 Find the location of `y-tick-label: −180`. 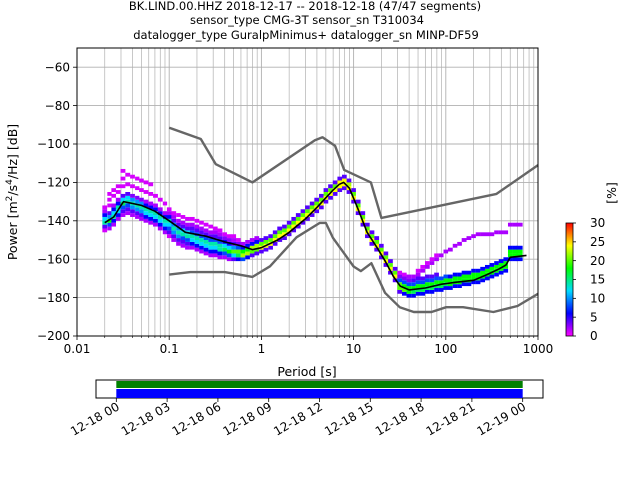

y-tick-label: −180 is located at coordinates (53, 298).